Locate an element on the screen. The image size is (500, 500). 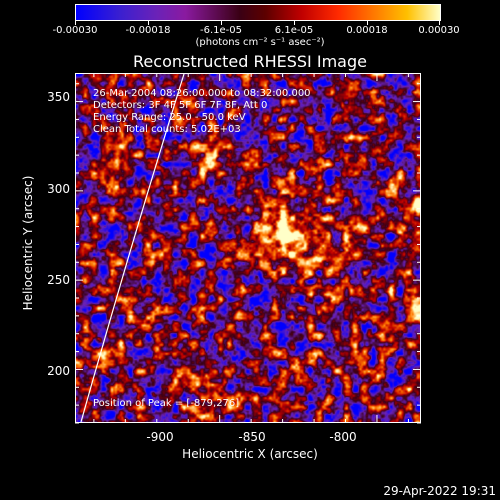
x-axis-label: Heliocentric X (arcsec) is located at coordinates (250, 454).